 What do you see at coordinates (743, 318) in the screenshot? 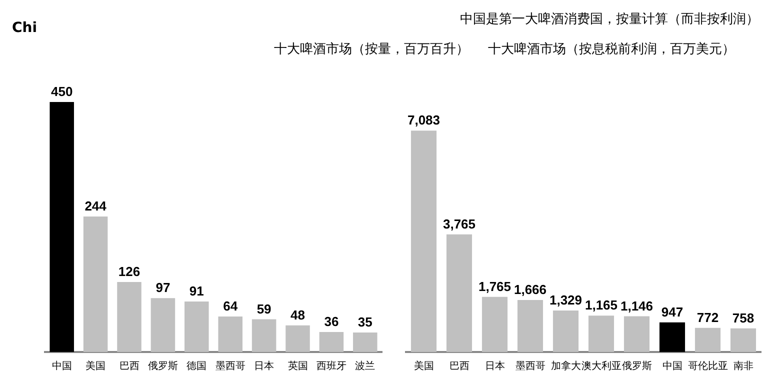
I see `data-label: 758` at bounding box center [743, 318].